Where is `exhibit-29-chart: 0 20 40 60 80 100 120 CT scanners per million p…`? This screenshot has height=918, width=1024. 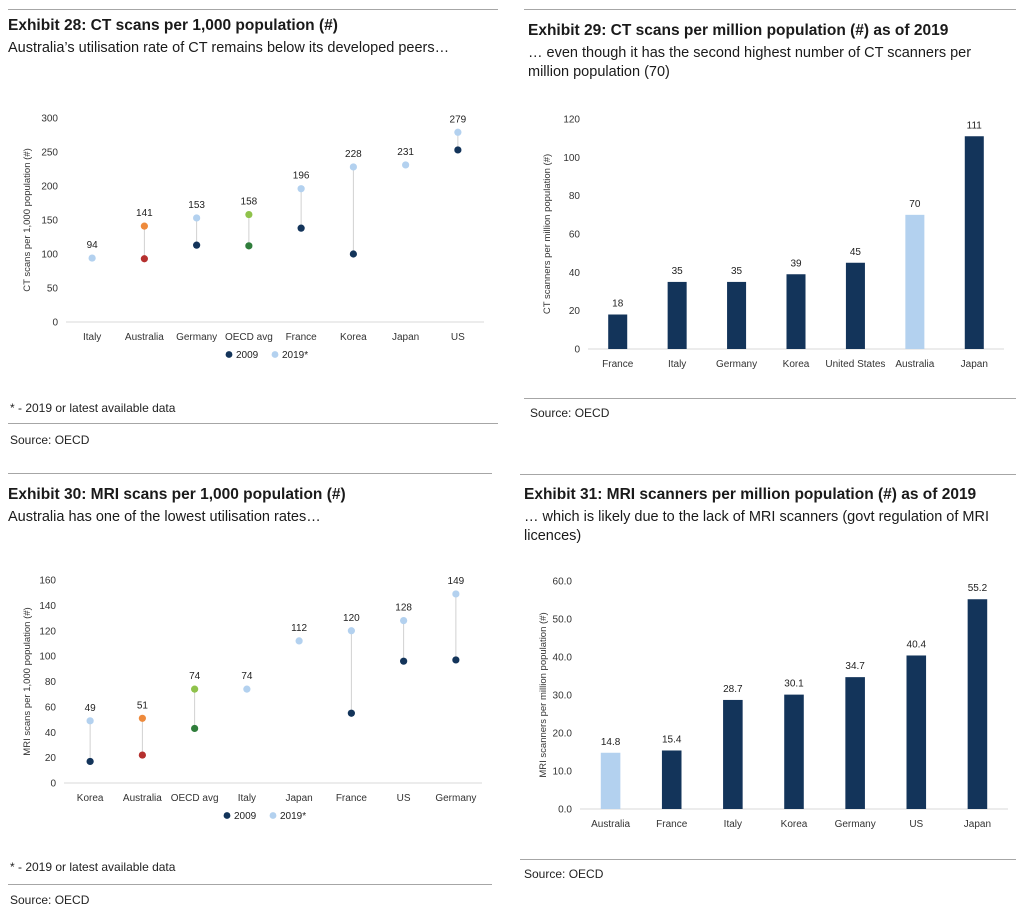 exhibit-29-chart: 0 20 40 60 80 100 120 CT scanners per million p… is located at coordinates (773, 242).